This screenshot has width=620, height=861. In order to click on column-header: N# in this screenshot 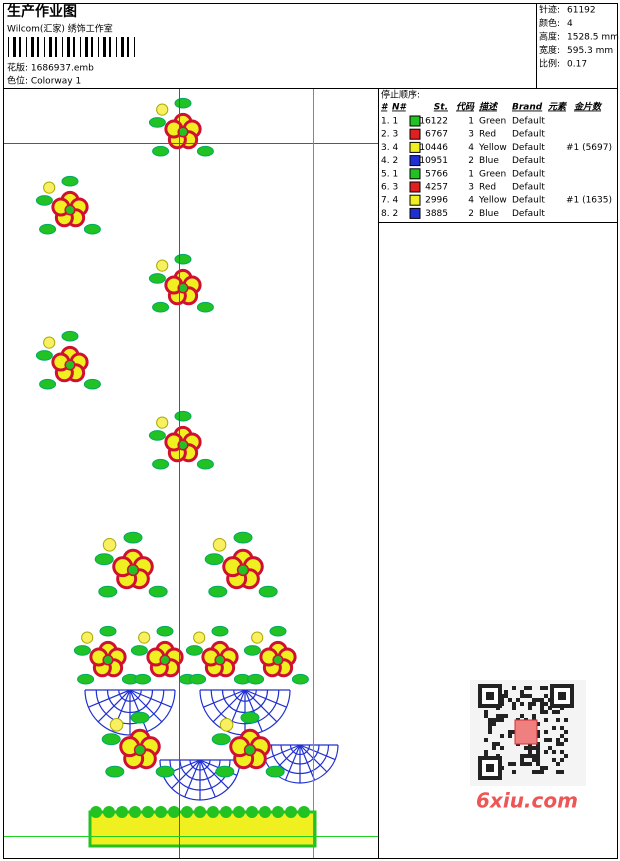, I will do `click(400, 108)`.